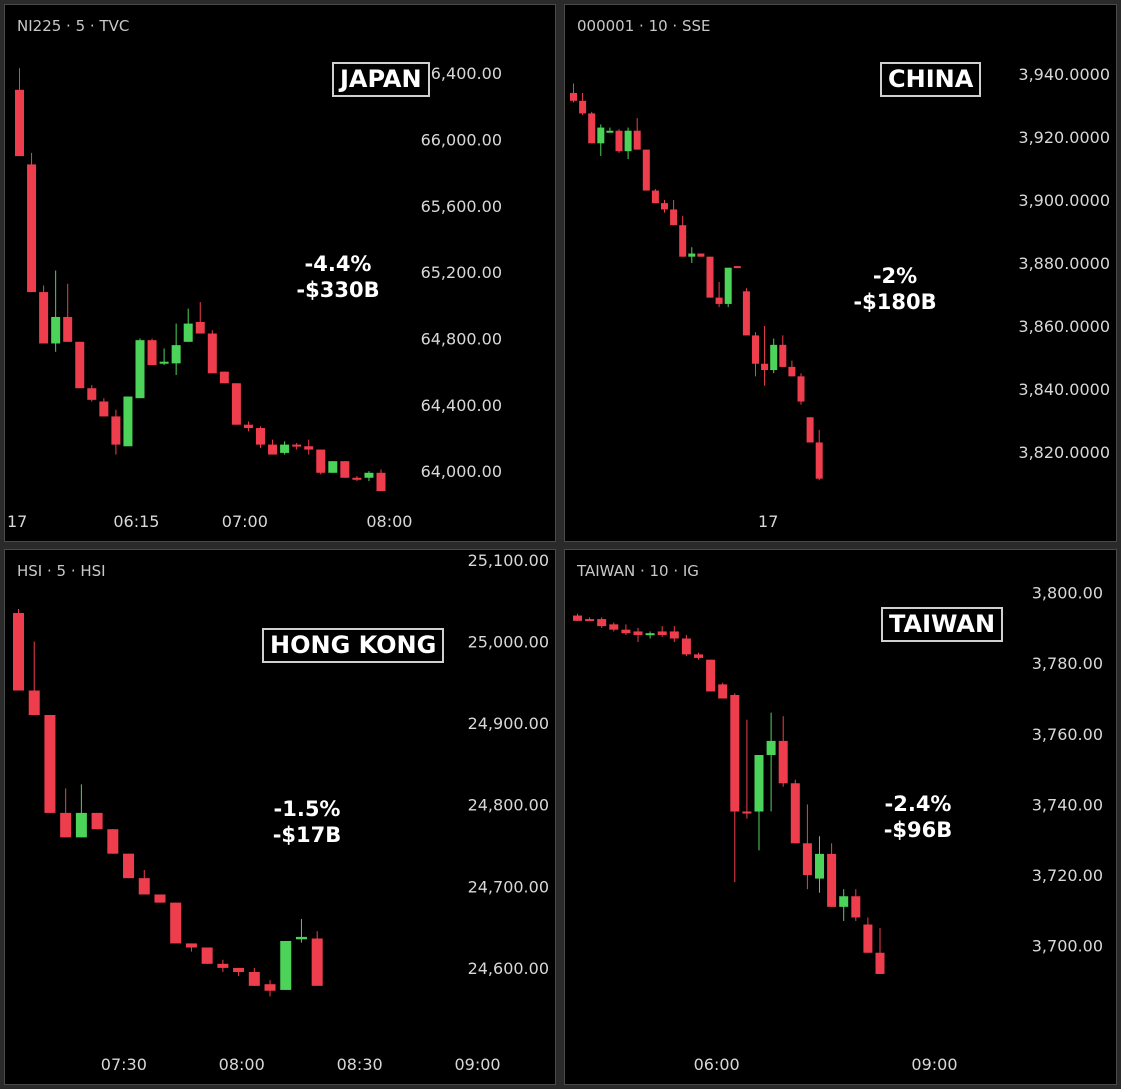  Describe the element at coordinates (508, 805) in the screenshot. I see `y-tick-label: 24,800.00` at that location.